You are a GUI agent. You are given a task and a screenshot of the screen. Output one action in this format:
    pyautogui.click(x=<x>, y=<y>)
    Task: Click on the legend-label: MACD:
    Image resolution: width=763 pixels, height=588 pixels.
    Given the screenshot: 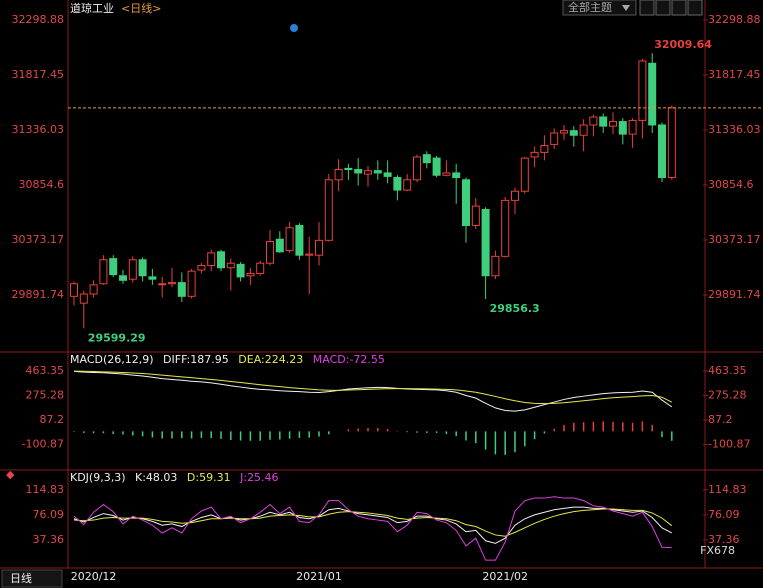 What is the action you would take?
    pyautogui.click(x=331, y=359)
    